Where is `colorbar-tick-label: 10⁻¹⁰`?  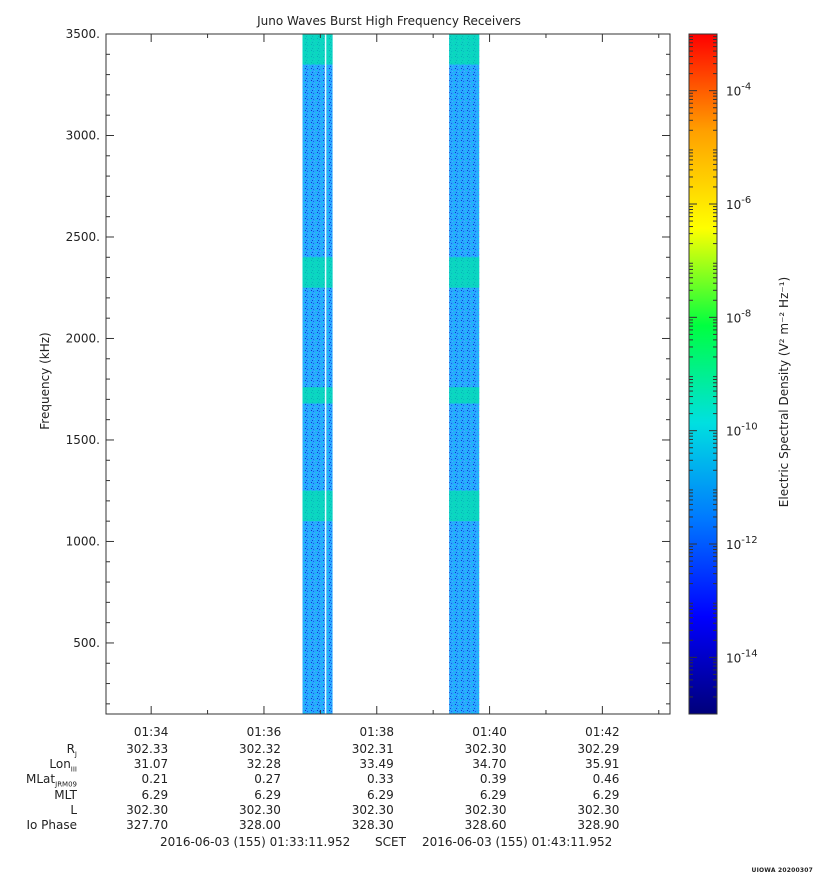
colorbar-tick-label: 10⁻¹⁰ is located at coordinates (742, 430).